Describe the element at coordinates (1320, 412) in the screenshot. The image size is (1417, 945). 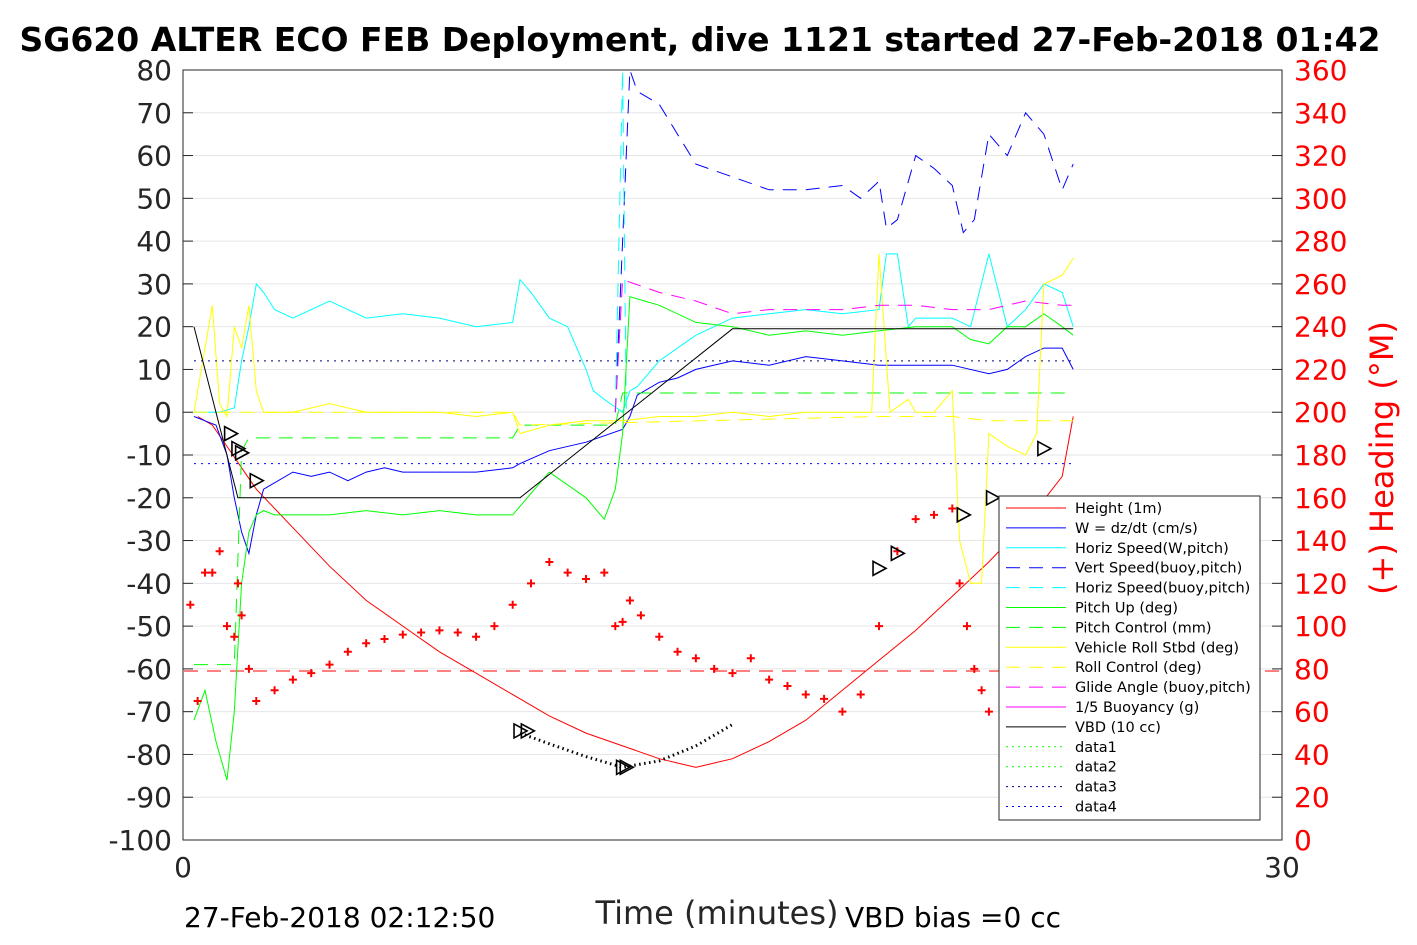
I see `right-y-tick-label: 200` at that location.